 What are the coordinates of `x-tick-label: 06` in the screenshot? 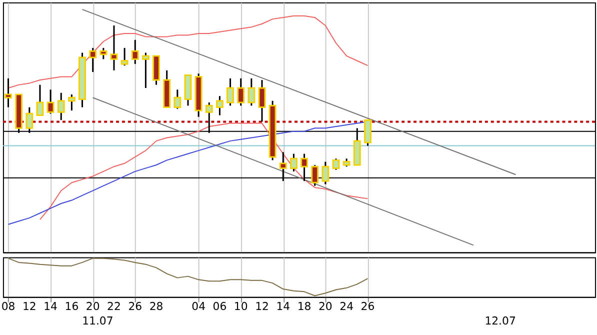 It's located at (219, 306).